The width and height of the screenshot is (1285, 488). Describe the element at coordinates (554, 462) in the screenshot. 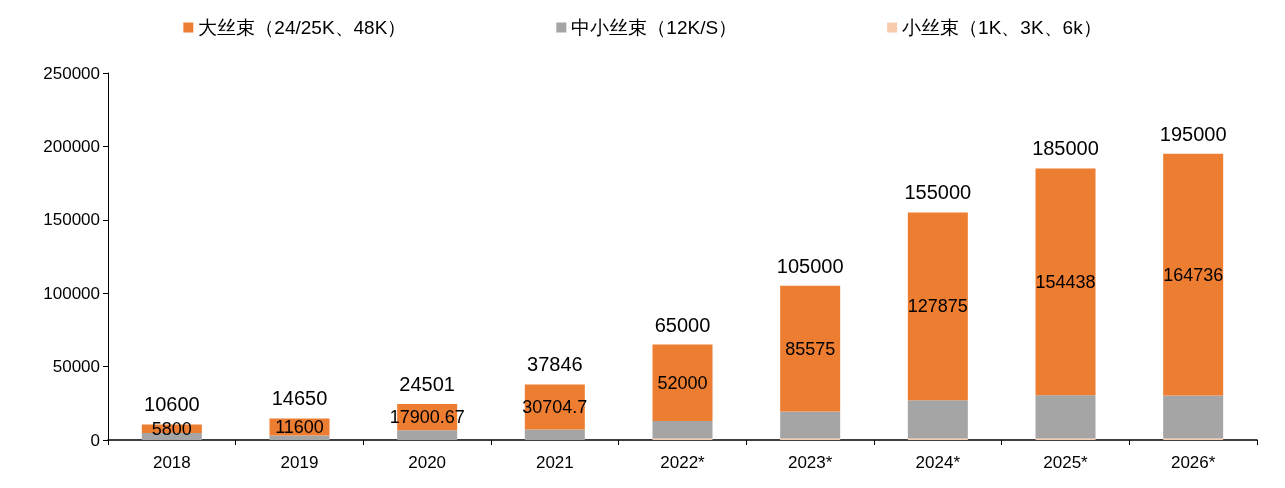

I see `x-tick-label: 2021` at that location.